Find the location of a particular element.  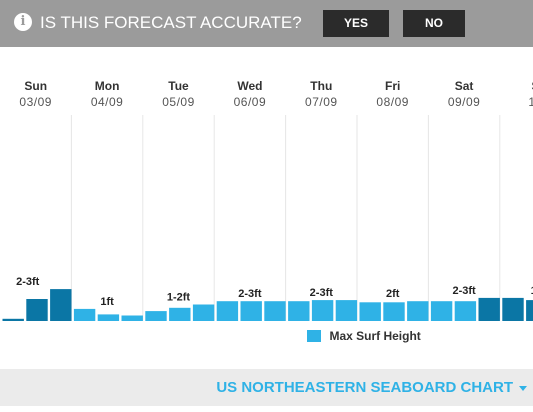

chart-legend: Max Surf Height is located at coordinates (364, 335).